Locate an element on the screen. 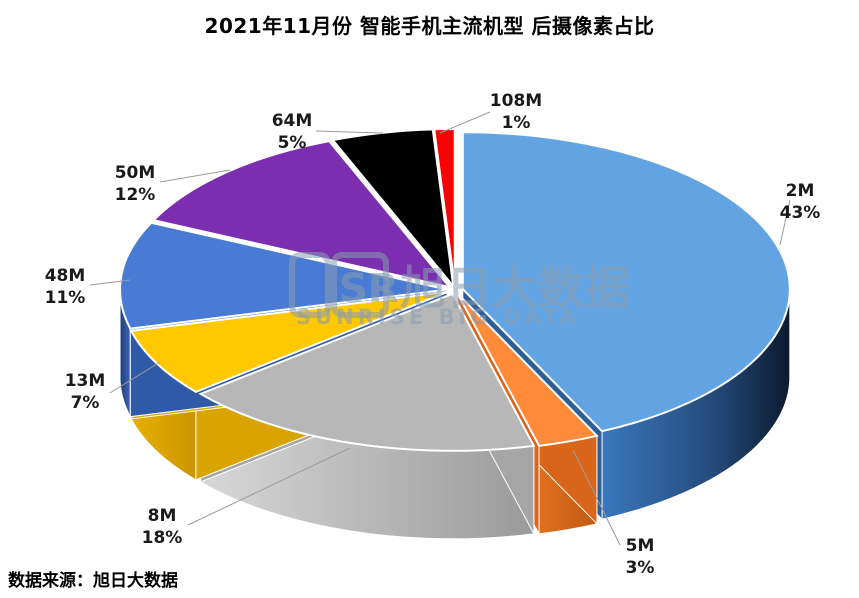  slice-label-2m: 2M is located at coordinates (800, 191).